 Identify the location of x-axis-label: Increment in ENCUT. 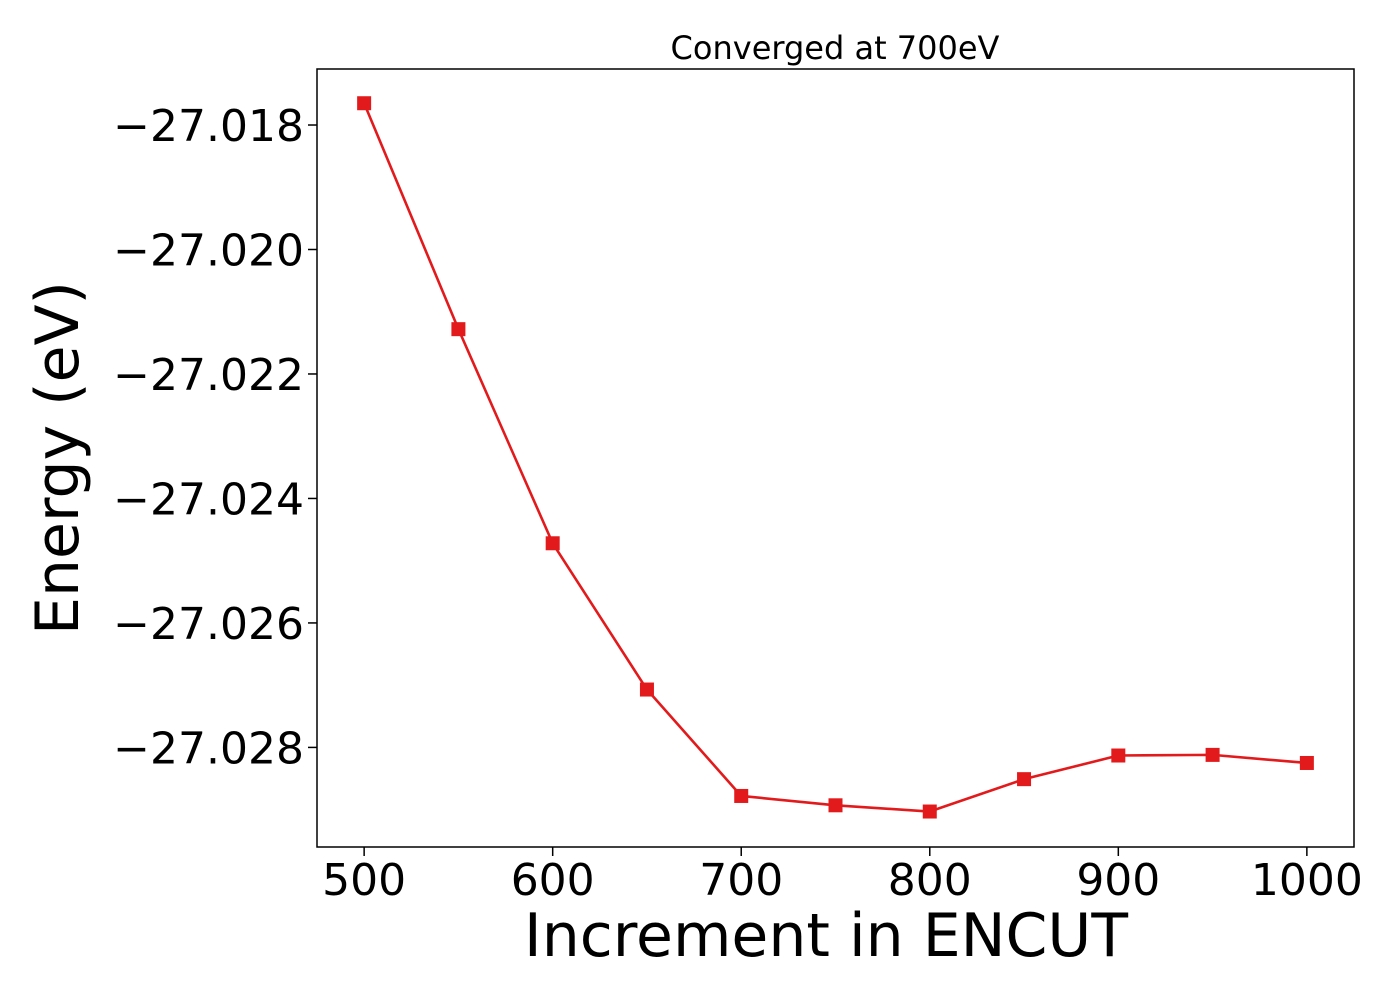
(826, 936).